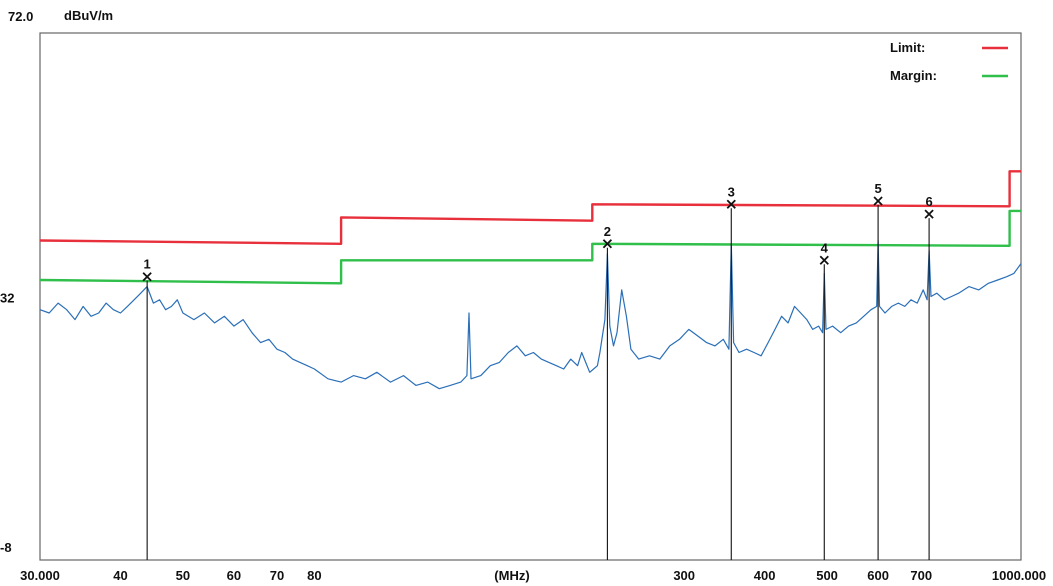 This screenshot has width=1053, height=586. I want to click on margin-line, so click(530, 247).